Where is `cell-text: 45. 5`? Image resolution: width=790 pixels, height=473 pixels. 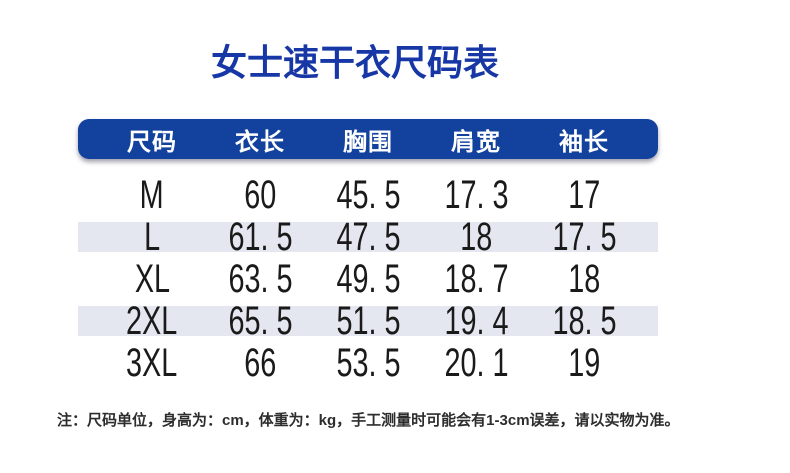 cell-text: 45. 5 is located at coordinates (368, 195).